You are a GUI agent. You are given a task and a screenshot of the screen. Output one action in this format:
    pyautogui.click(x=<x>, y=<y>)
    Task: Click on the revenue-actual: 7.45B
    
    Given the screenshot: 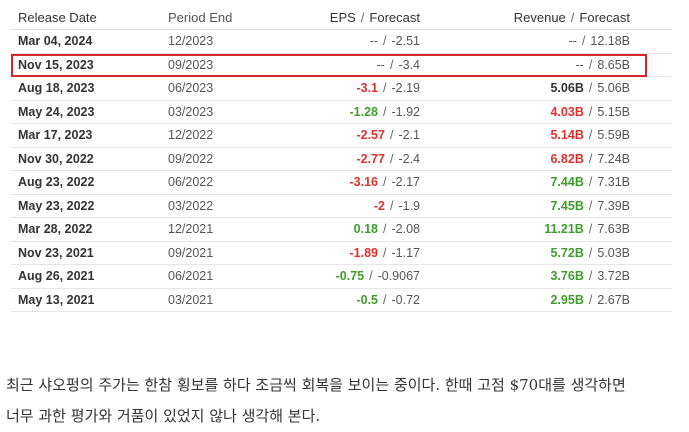 What is the action you would take?
    pyautogui.click(x=567, y=205)
    